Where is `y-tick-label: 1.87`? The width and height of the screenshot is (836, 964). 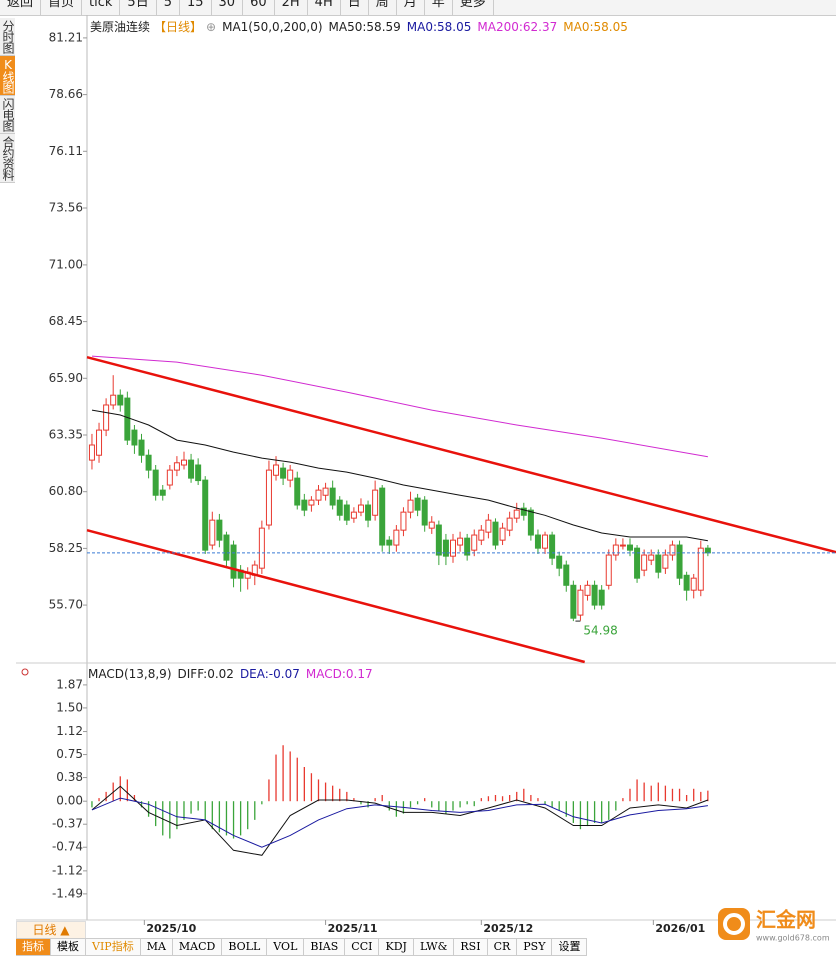
y-tick-label: 1.87 is located at coordinates (69, 684).